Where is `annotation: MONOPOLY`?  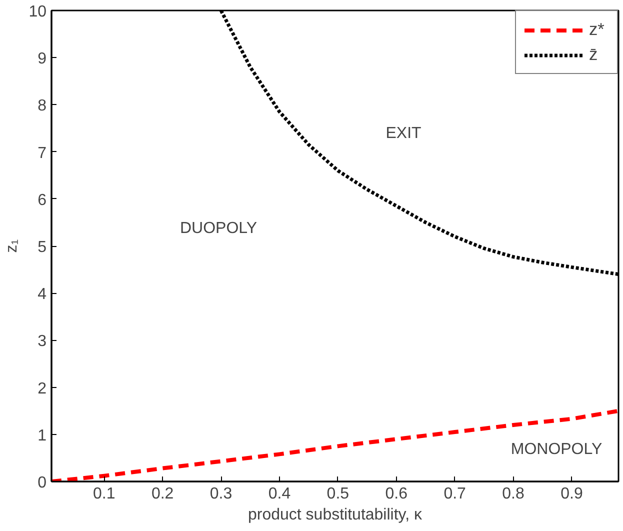 annotation: MONOPOLY is located at coordinates (556, 449).